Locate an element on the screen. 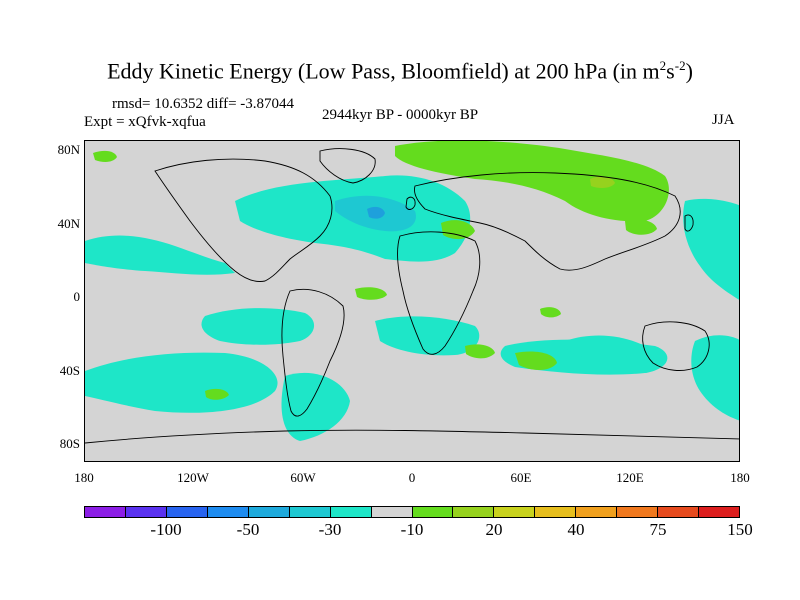  x-tick-120e: 120E is located at coordinates (630, 477).